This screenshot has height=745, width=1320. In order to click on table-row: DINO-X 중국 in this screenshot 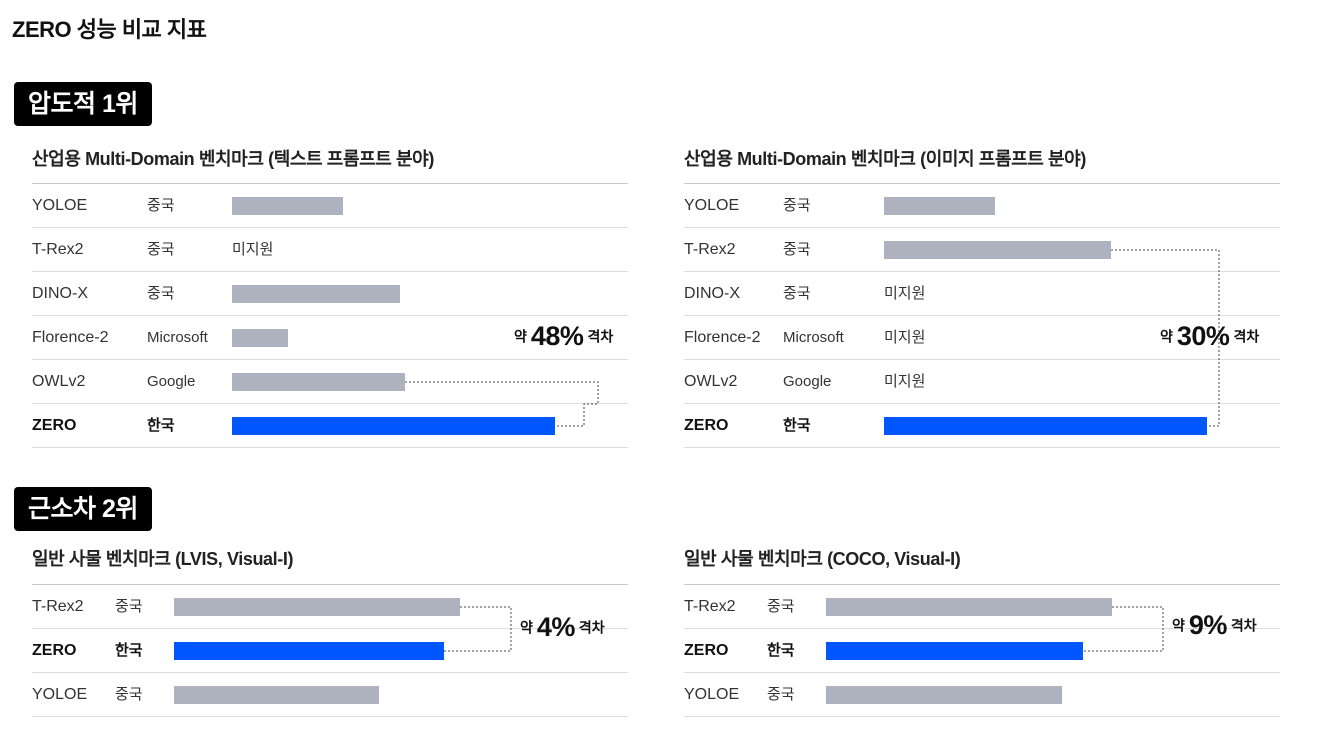, I will do `click(330, 294)`.